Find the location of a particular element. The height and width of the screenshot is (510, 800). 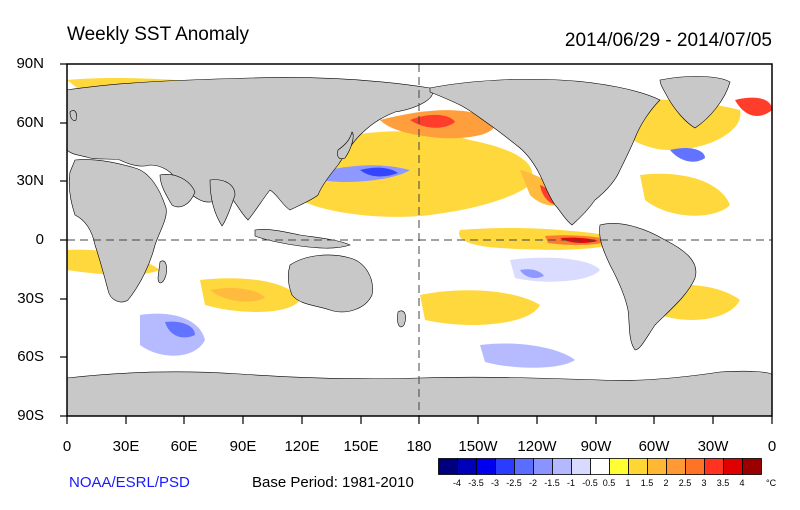

lon-label-120e: 120E is located at coordinates (302, 446).